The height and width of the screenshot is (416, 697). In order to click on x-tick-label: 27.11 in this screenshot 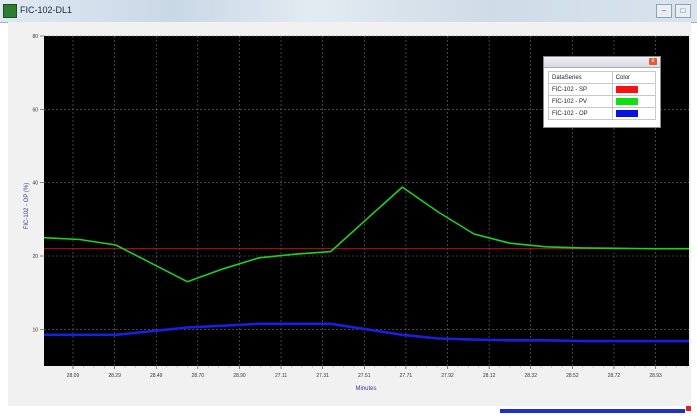, I will do `click(281, 376)`.